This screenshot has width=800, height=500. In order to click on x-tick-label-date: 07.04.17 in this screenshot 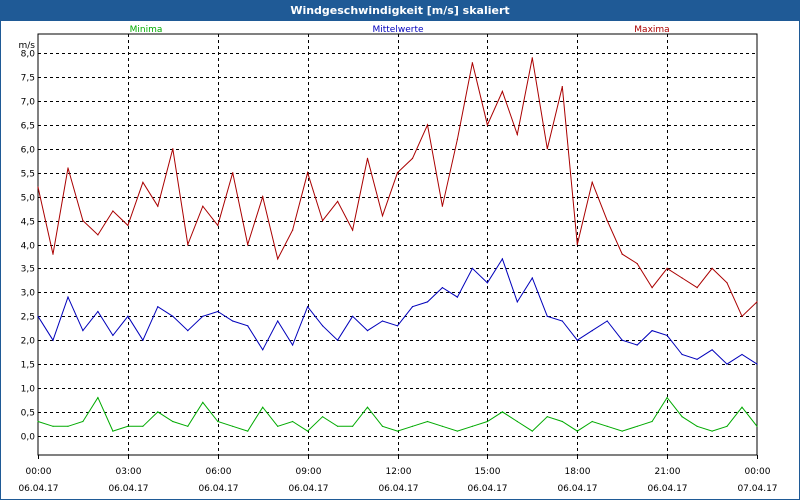, I will do `click(757, 489)`.